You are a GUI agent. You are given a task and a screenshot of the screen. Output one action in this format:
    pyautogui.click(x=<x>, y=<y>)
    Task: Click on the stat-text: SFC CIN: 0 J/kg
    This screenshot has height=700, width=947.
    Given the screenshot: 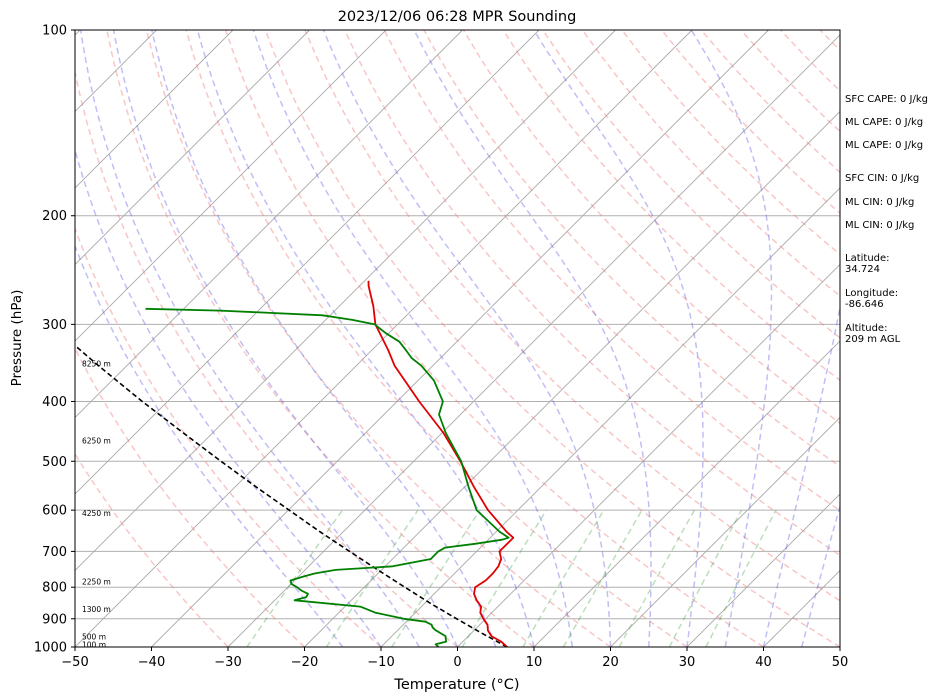 What is the action you would take?
    pyautogui.click(x=882, y=178)
    